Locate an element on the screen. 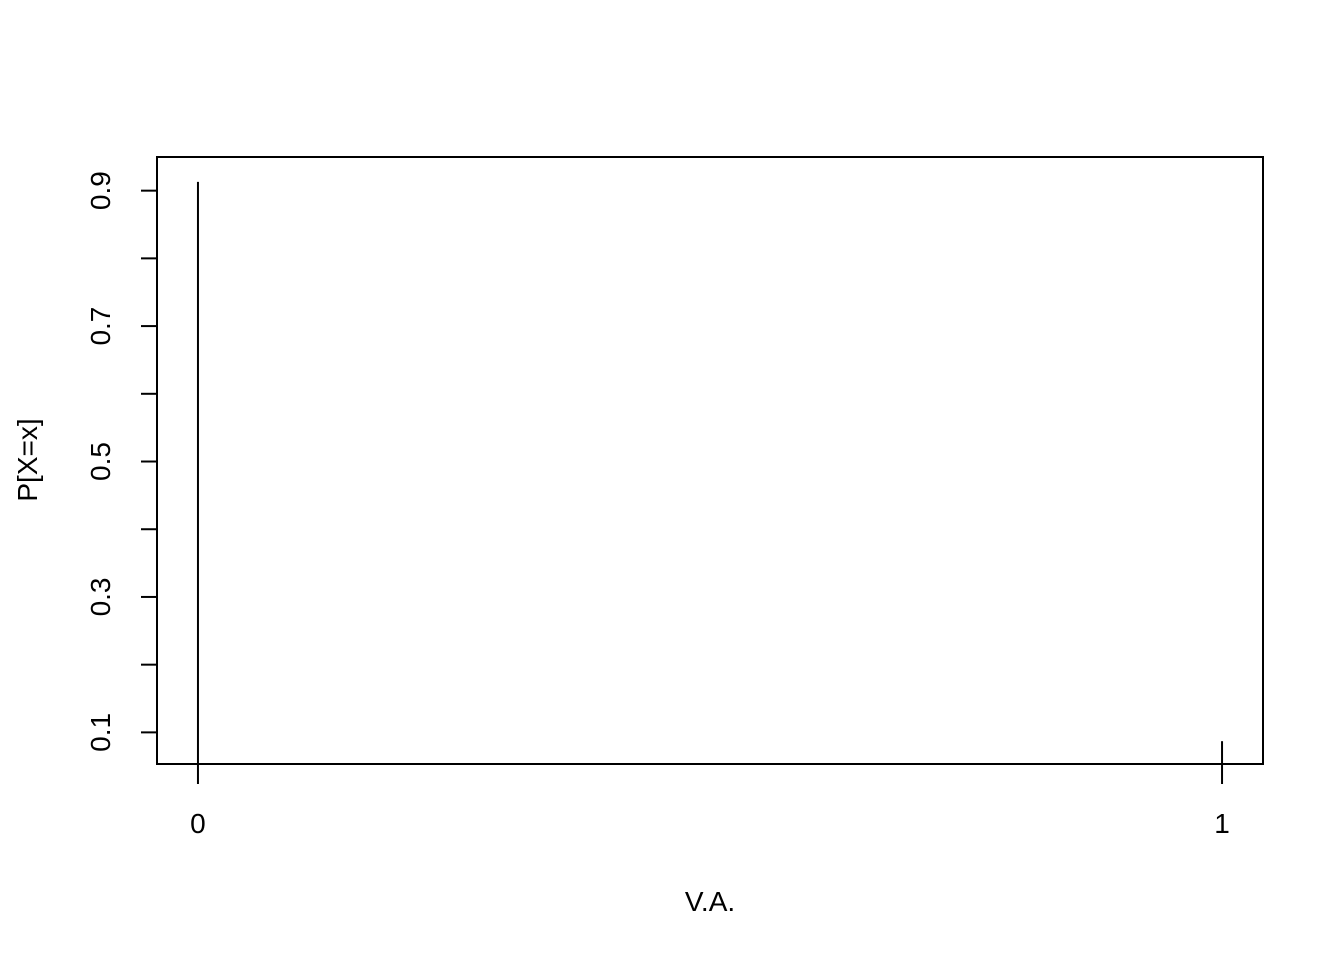  y-axis: 0.1 0.3 0.5 0.7 0.9 is located at coordinates (121, 461).